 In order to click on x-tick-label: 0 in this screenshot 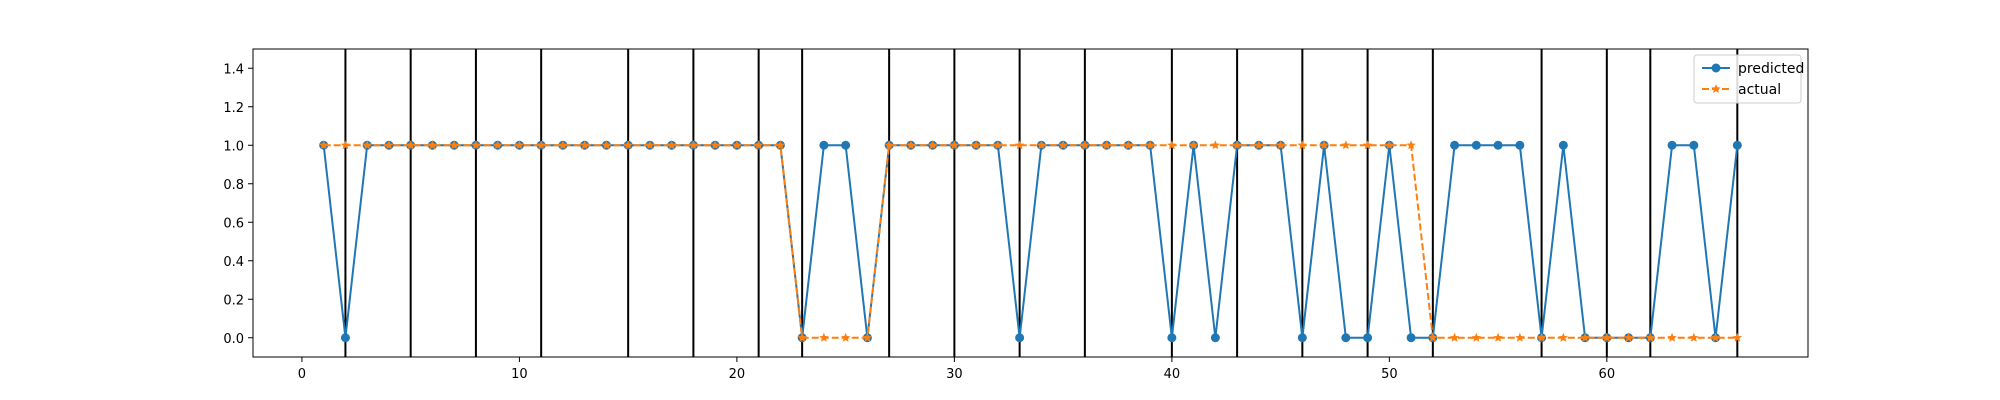, I will do `click(302, 374)`.